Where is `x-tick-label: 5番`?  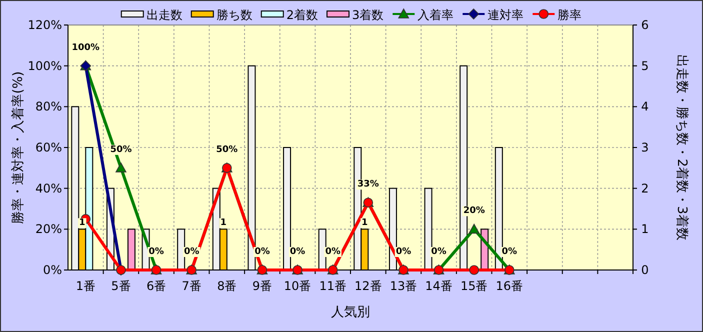
x-tick-label: 5番 is located at coordinates (121, 286).